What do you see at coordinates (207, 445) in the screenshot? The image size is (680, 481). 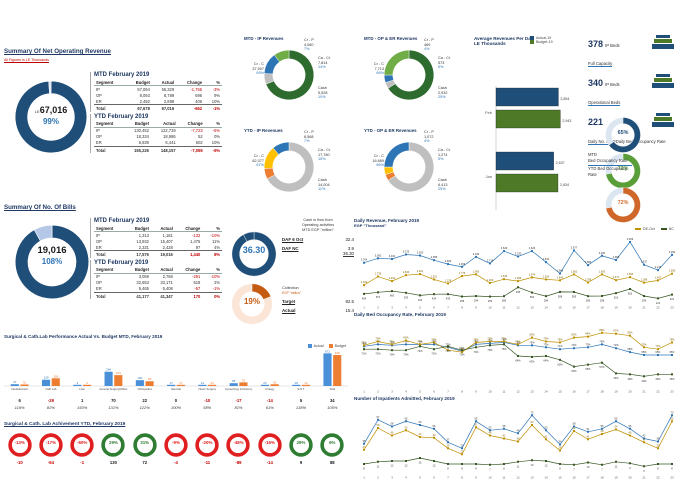 I see `achievement-ring` at bounding box center [207, 445].